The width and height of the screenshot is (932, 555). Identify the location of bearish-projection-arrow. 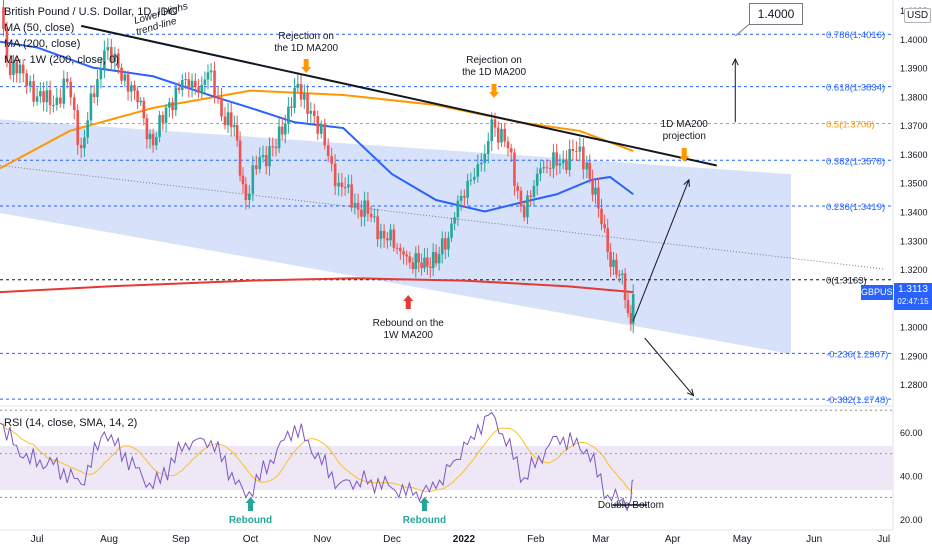
(669, 367).